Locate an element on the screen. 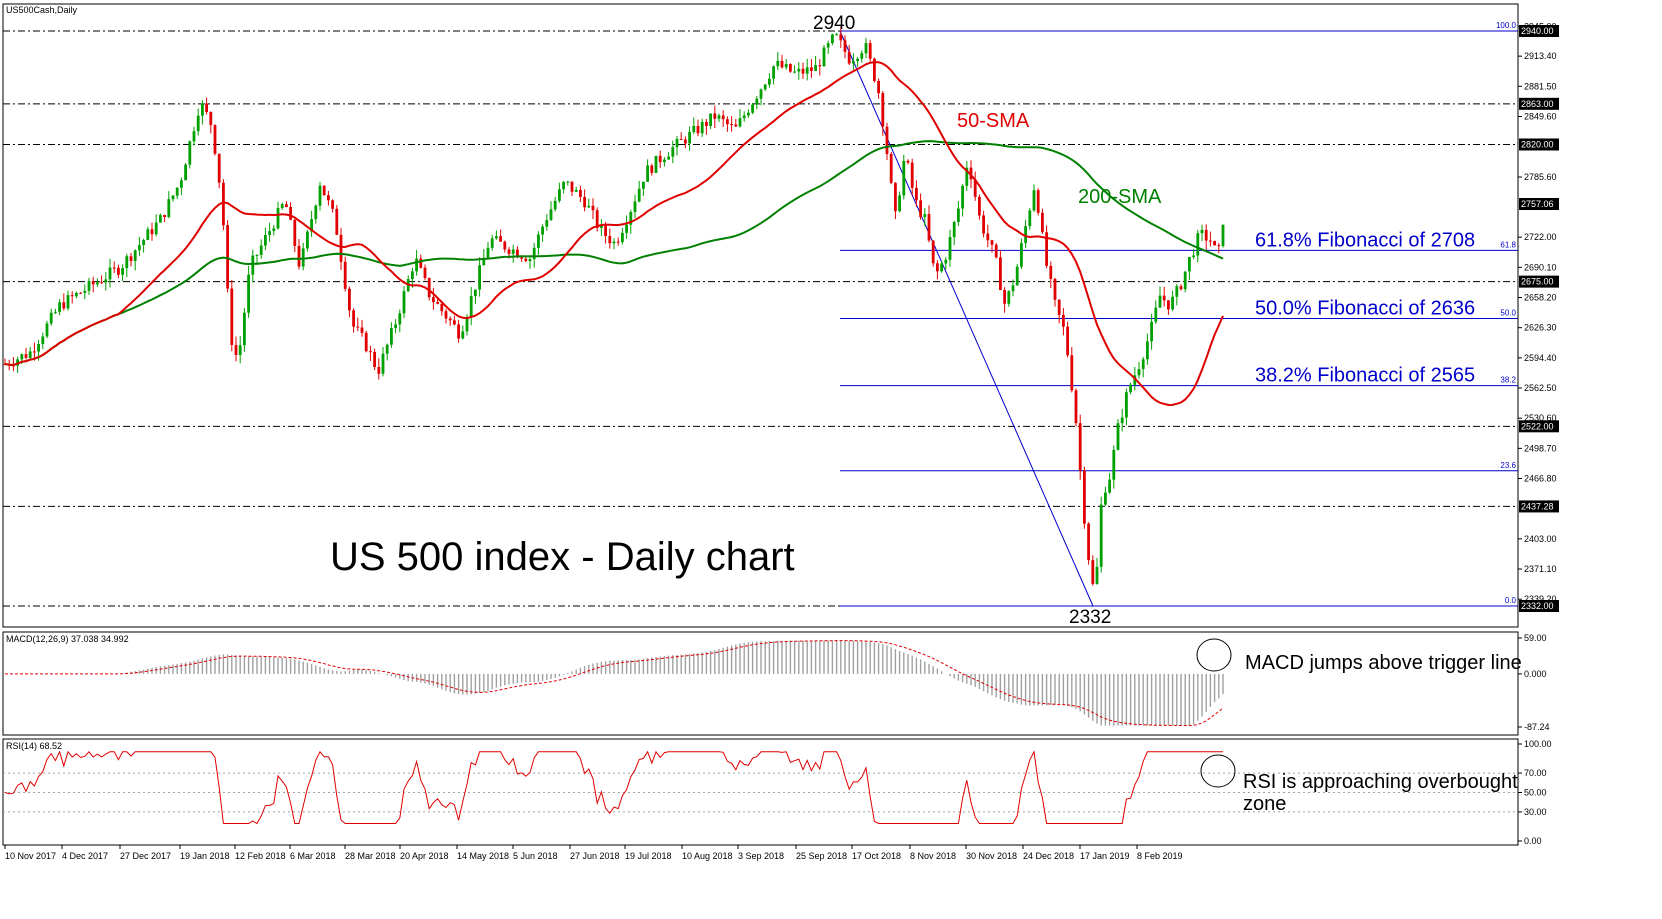  rsi-label: RSI(14) 68.52 is located at coordinates (34, 746).